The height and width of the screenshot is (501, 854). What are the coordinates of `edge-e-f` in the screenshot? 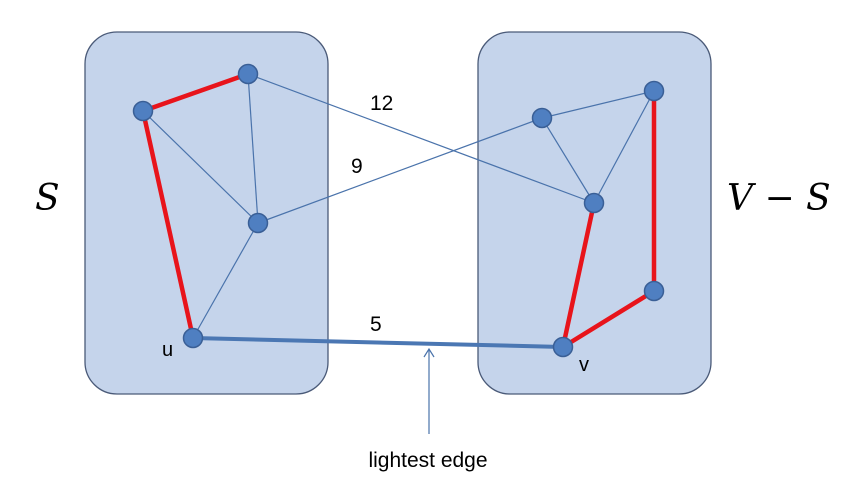 It's located at (624, 147).